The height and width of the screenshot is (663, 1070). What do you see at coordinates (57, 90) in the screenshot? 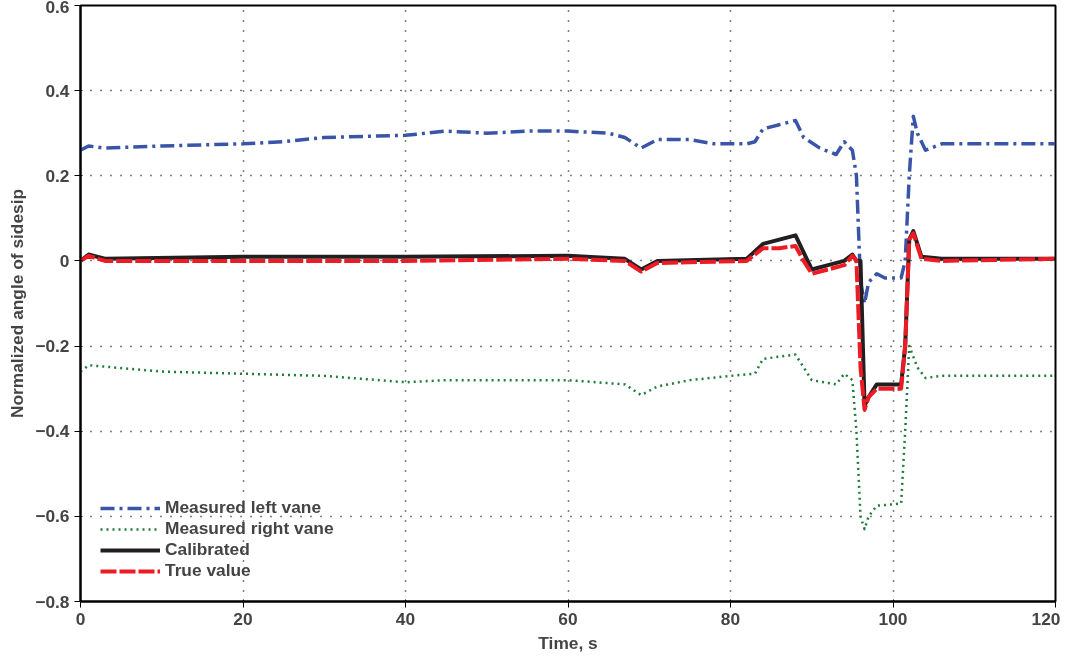
I see `y-tick-label: 0.4` at bounding box center [57, 90].